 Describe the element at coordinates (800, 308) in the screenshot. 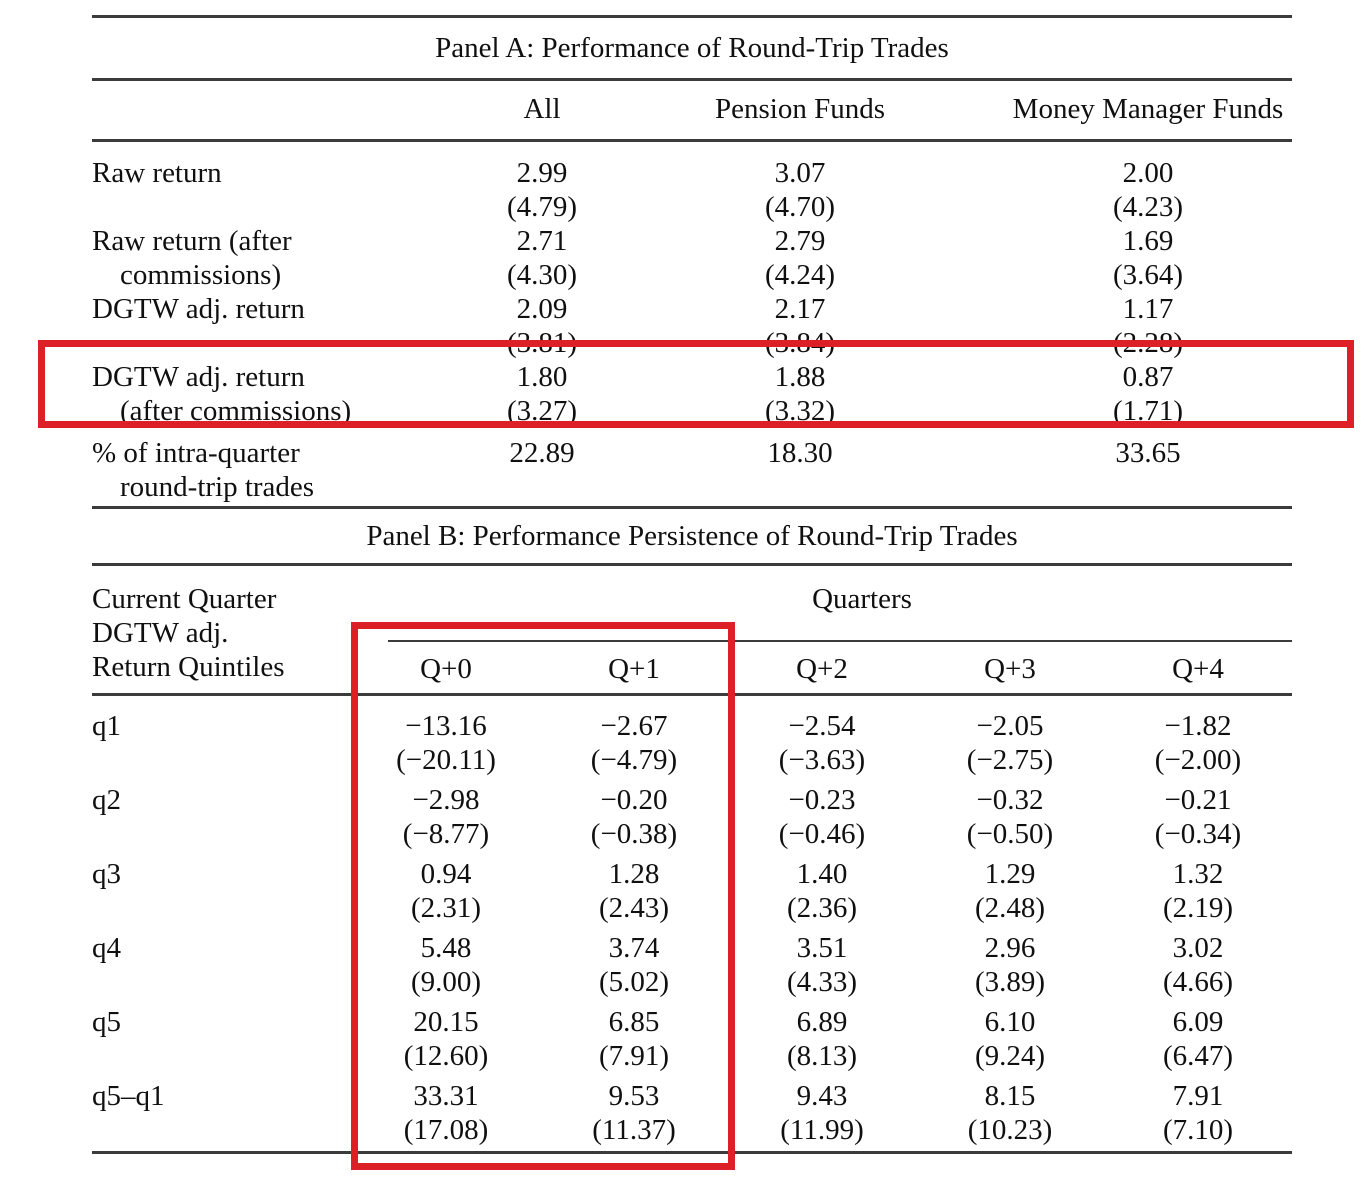

I see `value-line: 2.17` at that location.